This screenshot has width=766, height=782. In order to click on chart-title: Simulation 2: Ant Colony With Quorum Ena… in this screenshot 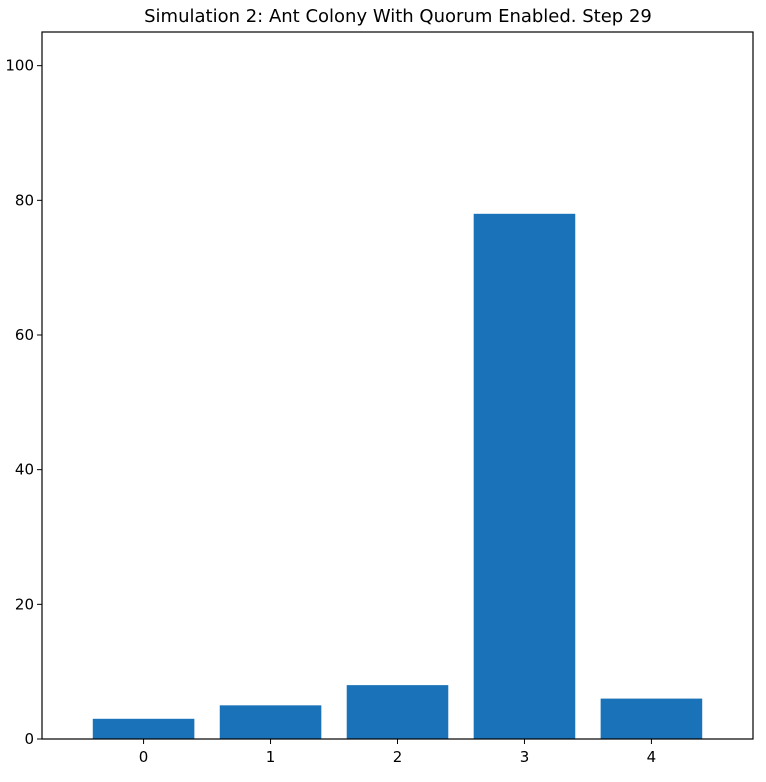, I will do `click(398, 16)`.